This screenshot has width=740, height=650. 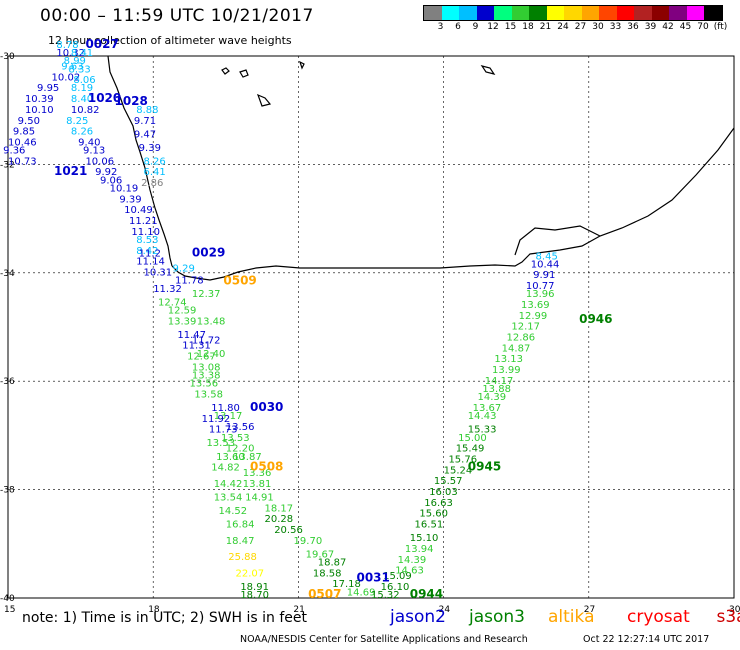 What do you see at coordinates (720, 27) in the screenshot?
I see `color-scale-label: (ft)` at bounding box center [720, 27].